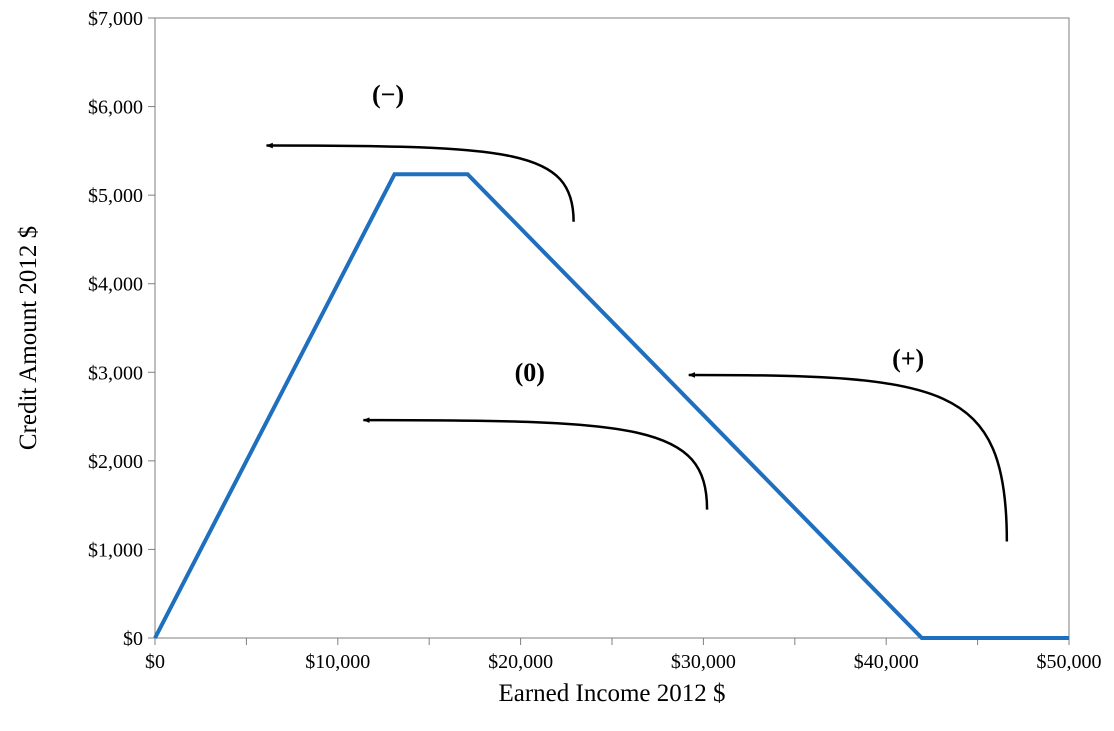  Describe the element at coordinates (611, 693) in the screenshot. I see `x-axis-title: Earned Income 2012 $` at that location.